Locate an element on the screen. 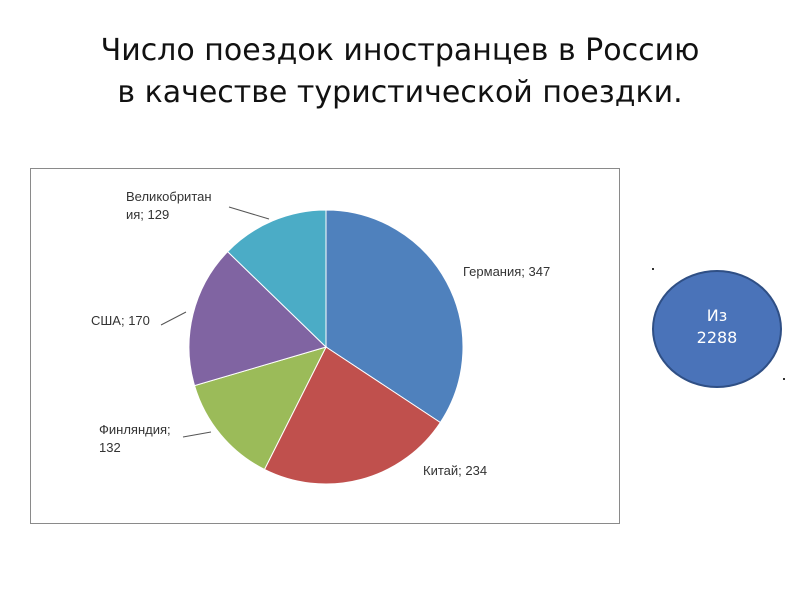  total-badge-text: Из 2288 is located at coordinates (717, 327).